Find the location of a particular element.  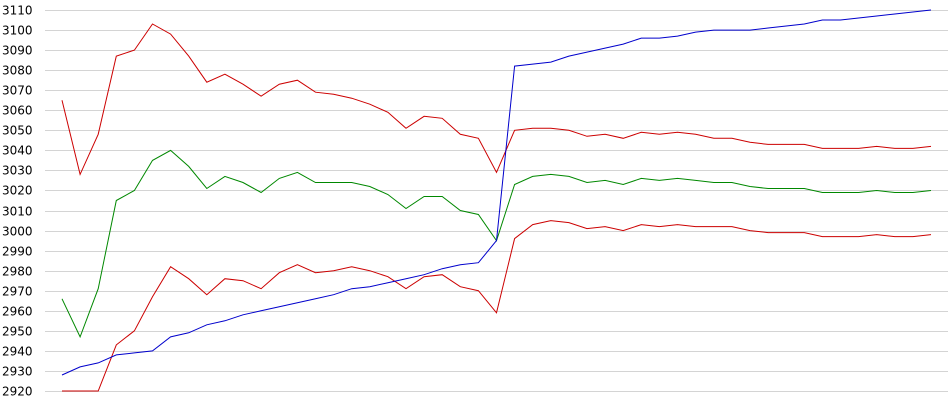

y-tick-label: 2970 is located at coordinates (17, 292).